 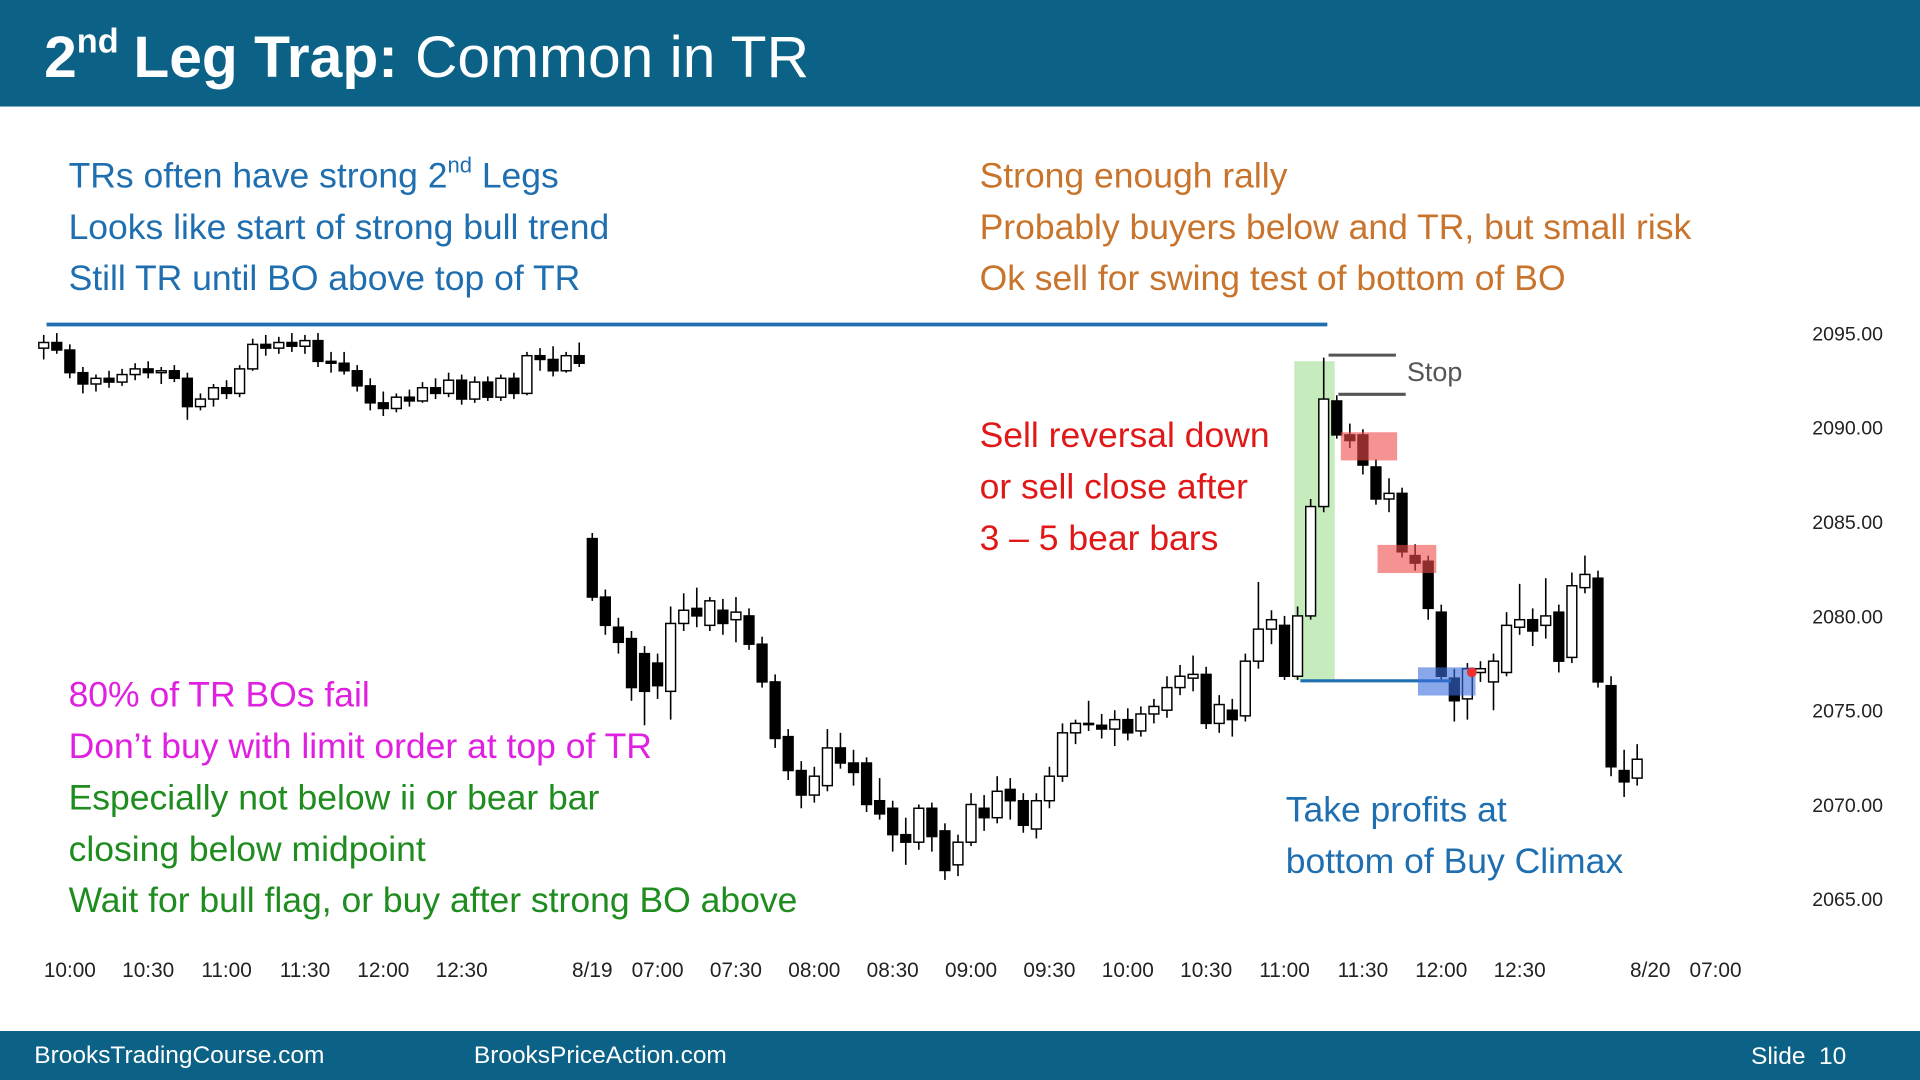 I want to click on x-tick-label: 8/20, so click(x=1650, y=970).